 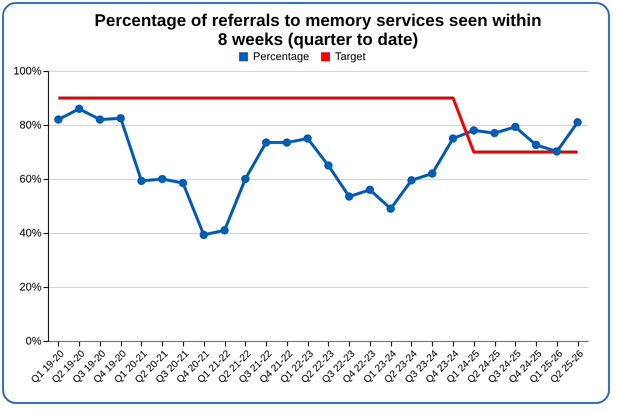 What do you see at coordinates (34, 342) in the screenshot?
I see `y-tick-label: 0%` at bounding box center [34, 342].